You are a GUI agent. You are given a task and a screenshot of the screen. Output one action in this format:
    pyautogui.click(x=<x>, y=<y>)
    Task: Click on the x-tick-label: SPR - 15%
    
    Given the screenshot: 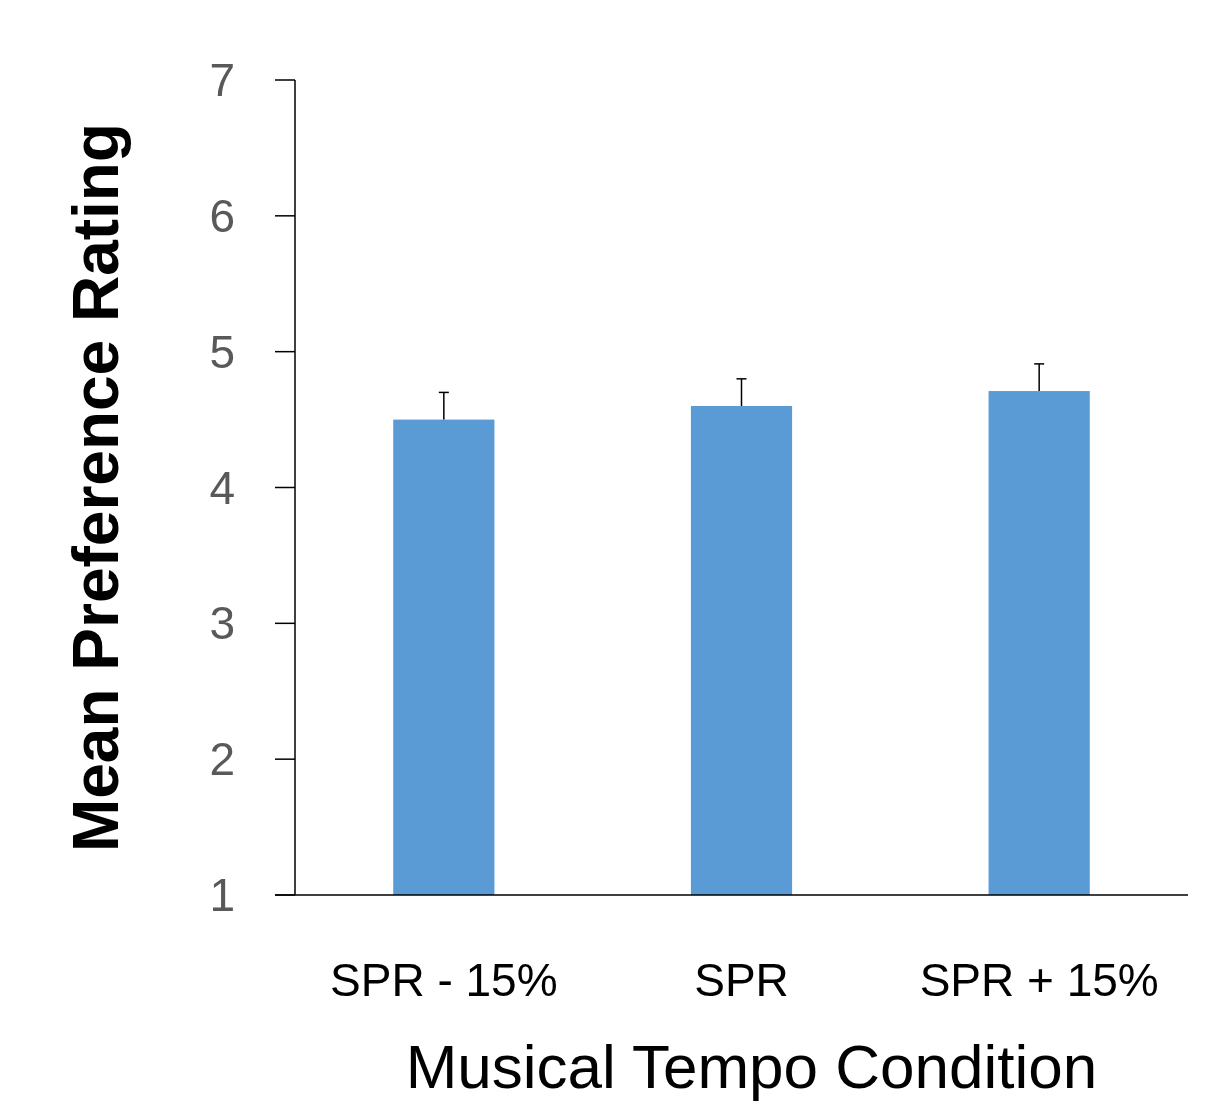 What is the action you would take?
    pyautogui.click(x=444, y=980)
    